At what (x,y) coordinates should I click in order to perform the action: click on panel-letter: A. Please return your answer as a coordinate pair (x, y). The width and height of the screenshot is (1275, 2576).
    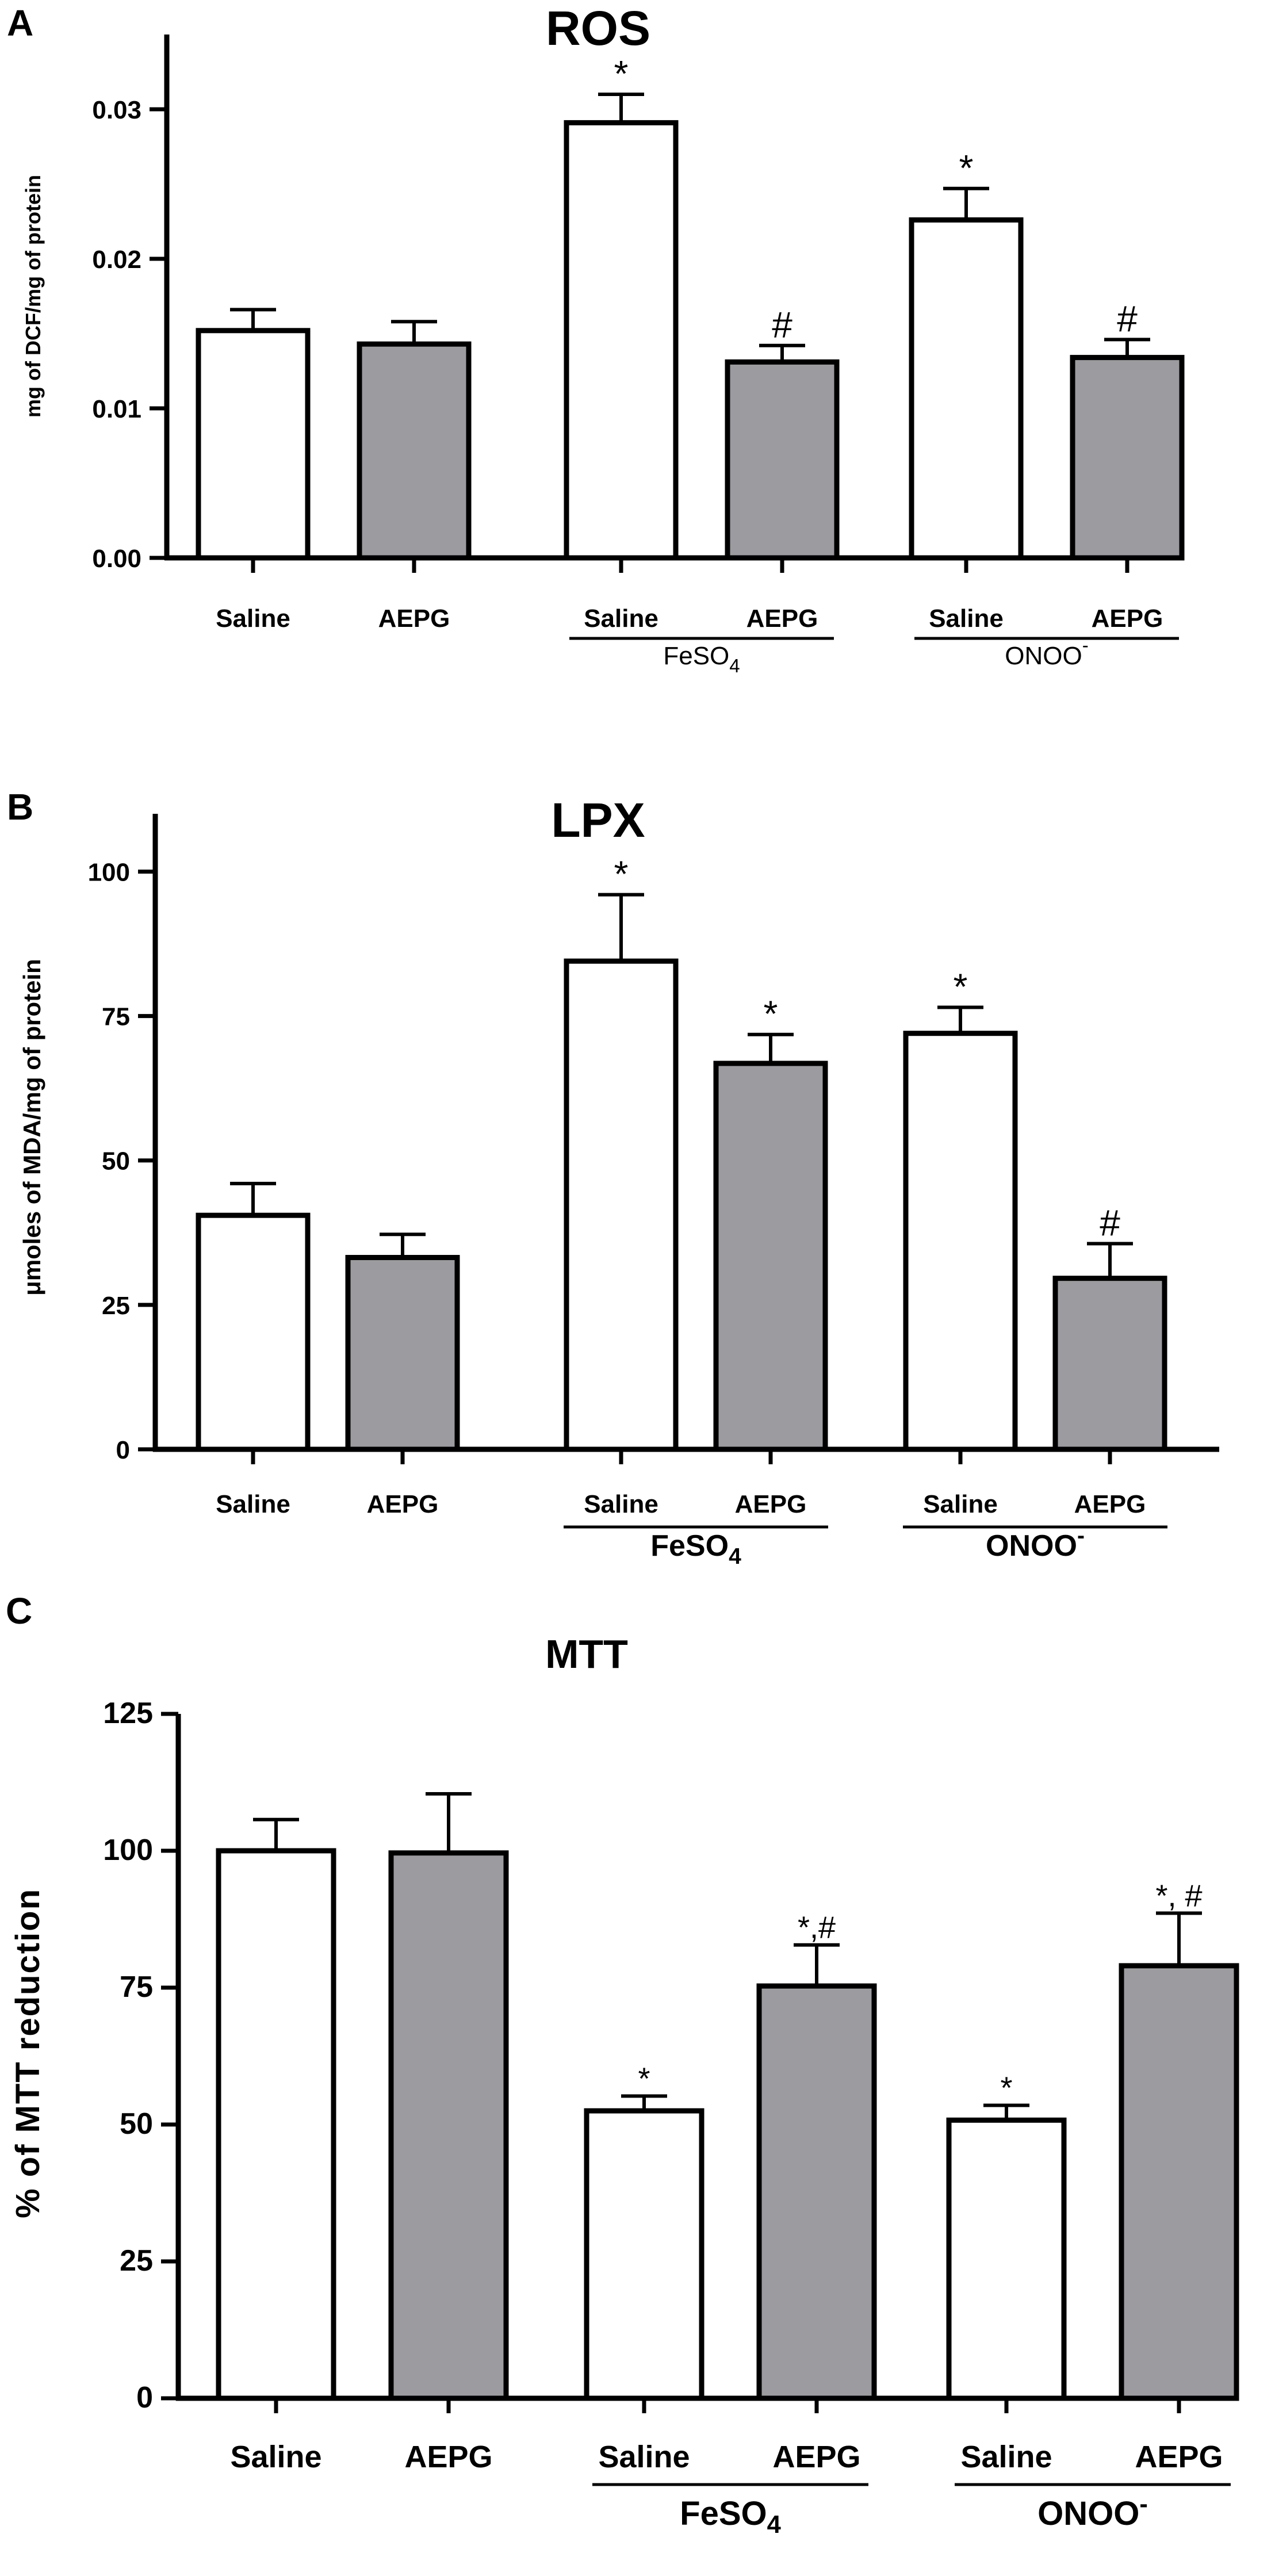
    Looking at the image, I should click on (20, 23).